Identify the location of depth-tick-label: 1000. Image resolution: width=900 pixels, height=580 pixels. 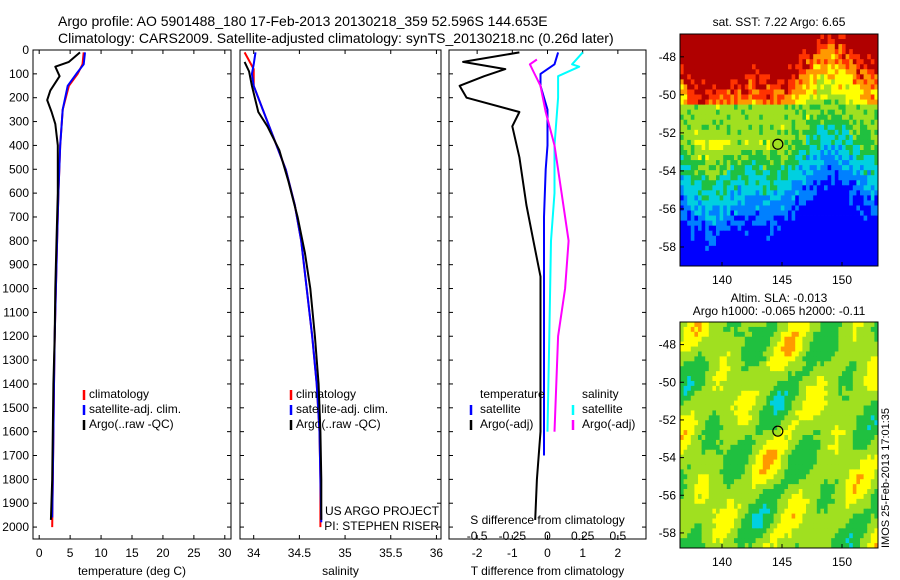
(15, 289).